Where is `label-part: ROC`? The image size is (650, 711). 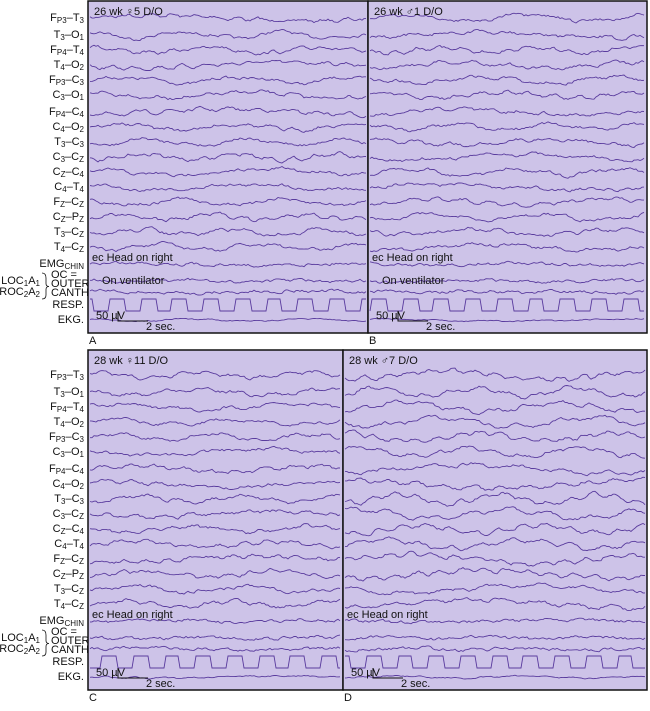
label-part: ROC is located at coordinates (12, 649).